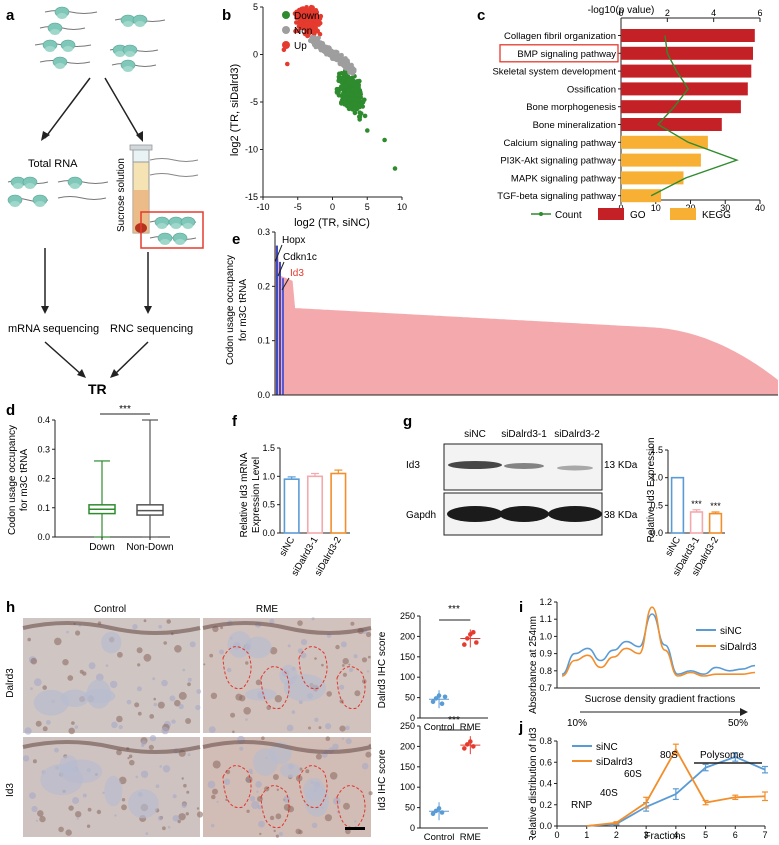 The image size is (779, 845). What do you see at coordinates (481, 15) in the screenshot?
I see `panel-label-c: c` at bounding box center [481, 15].